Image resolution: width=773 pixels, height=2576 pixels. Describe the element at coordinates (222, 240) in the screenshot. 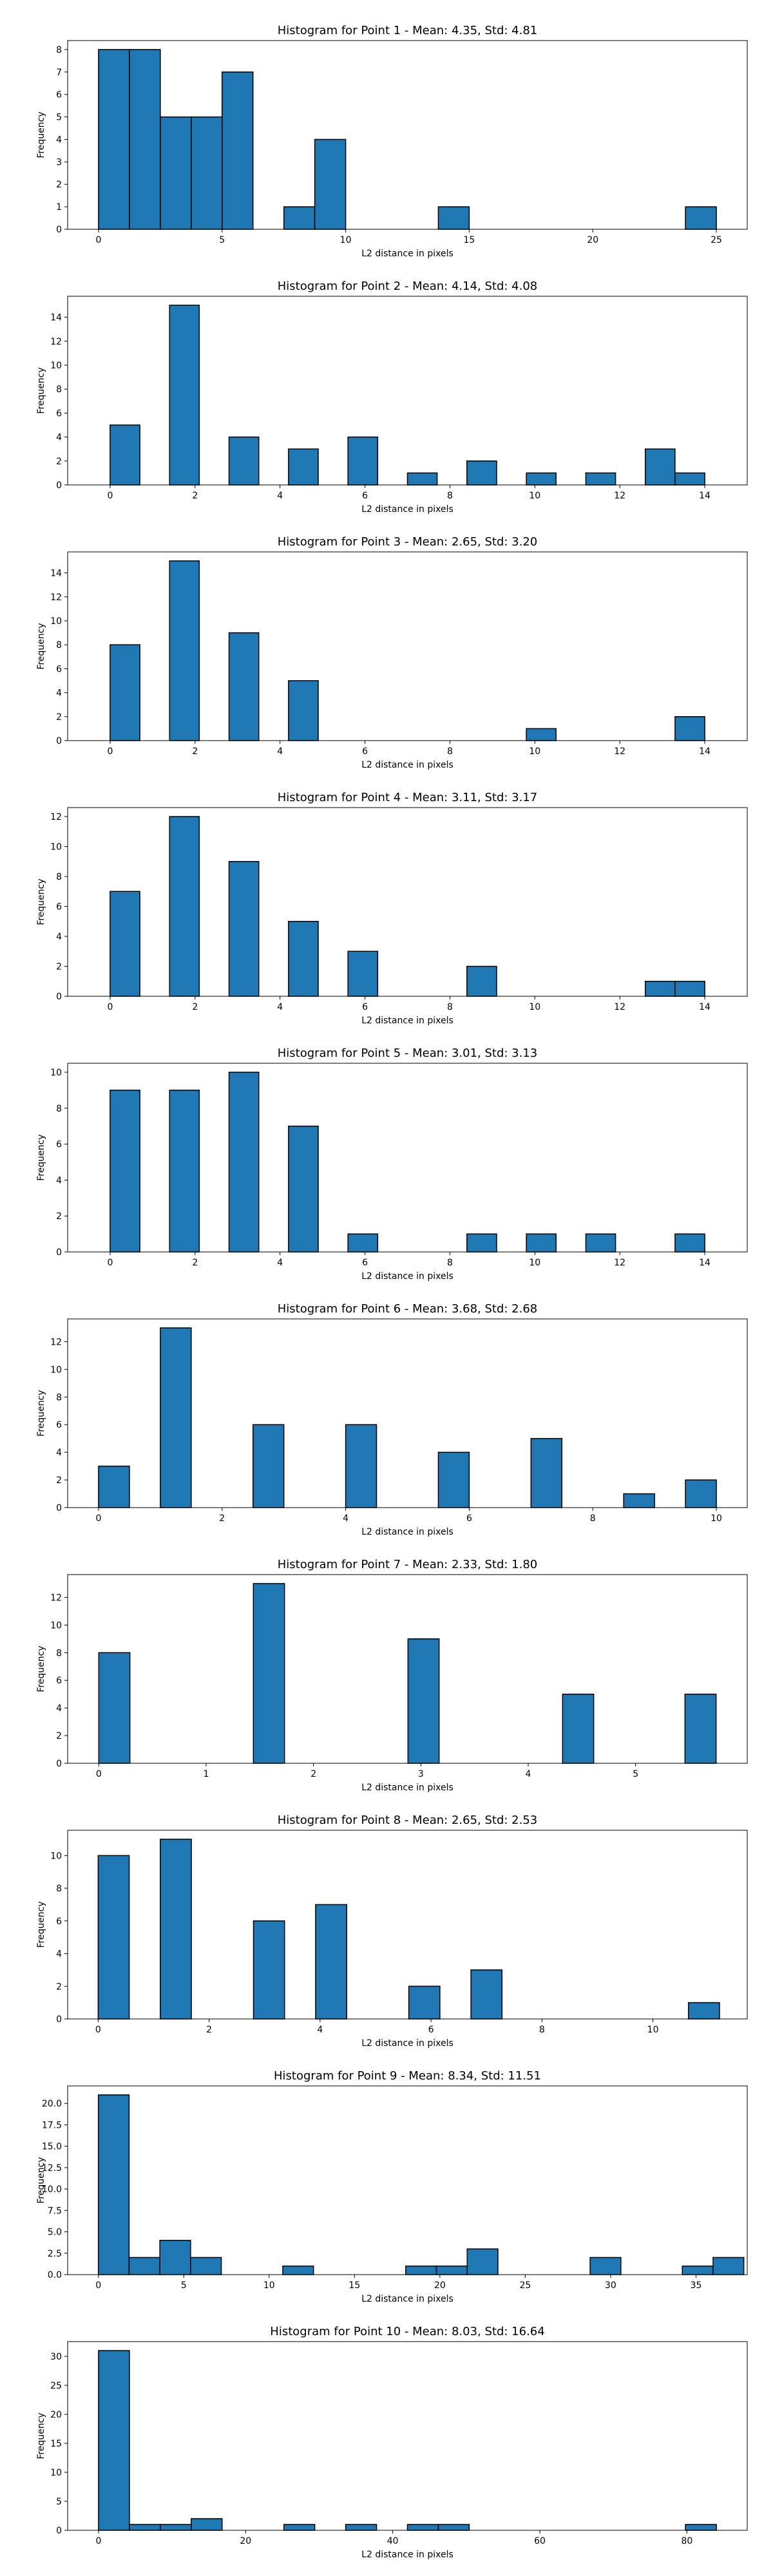

I see `x-tick-label: 5` at that location.